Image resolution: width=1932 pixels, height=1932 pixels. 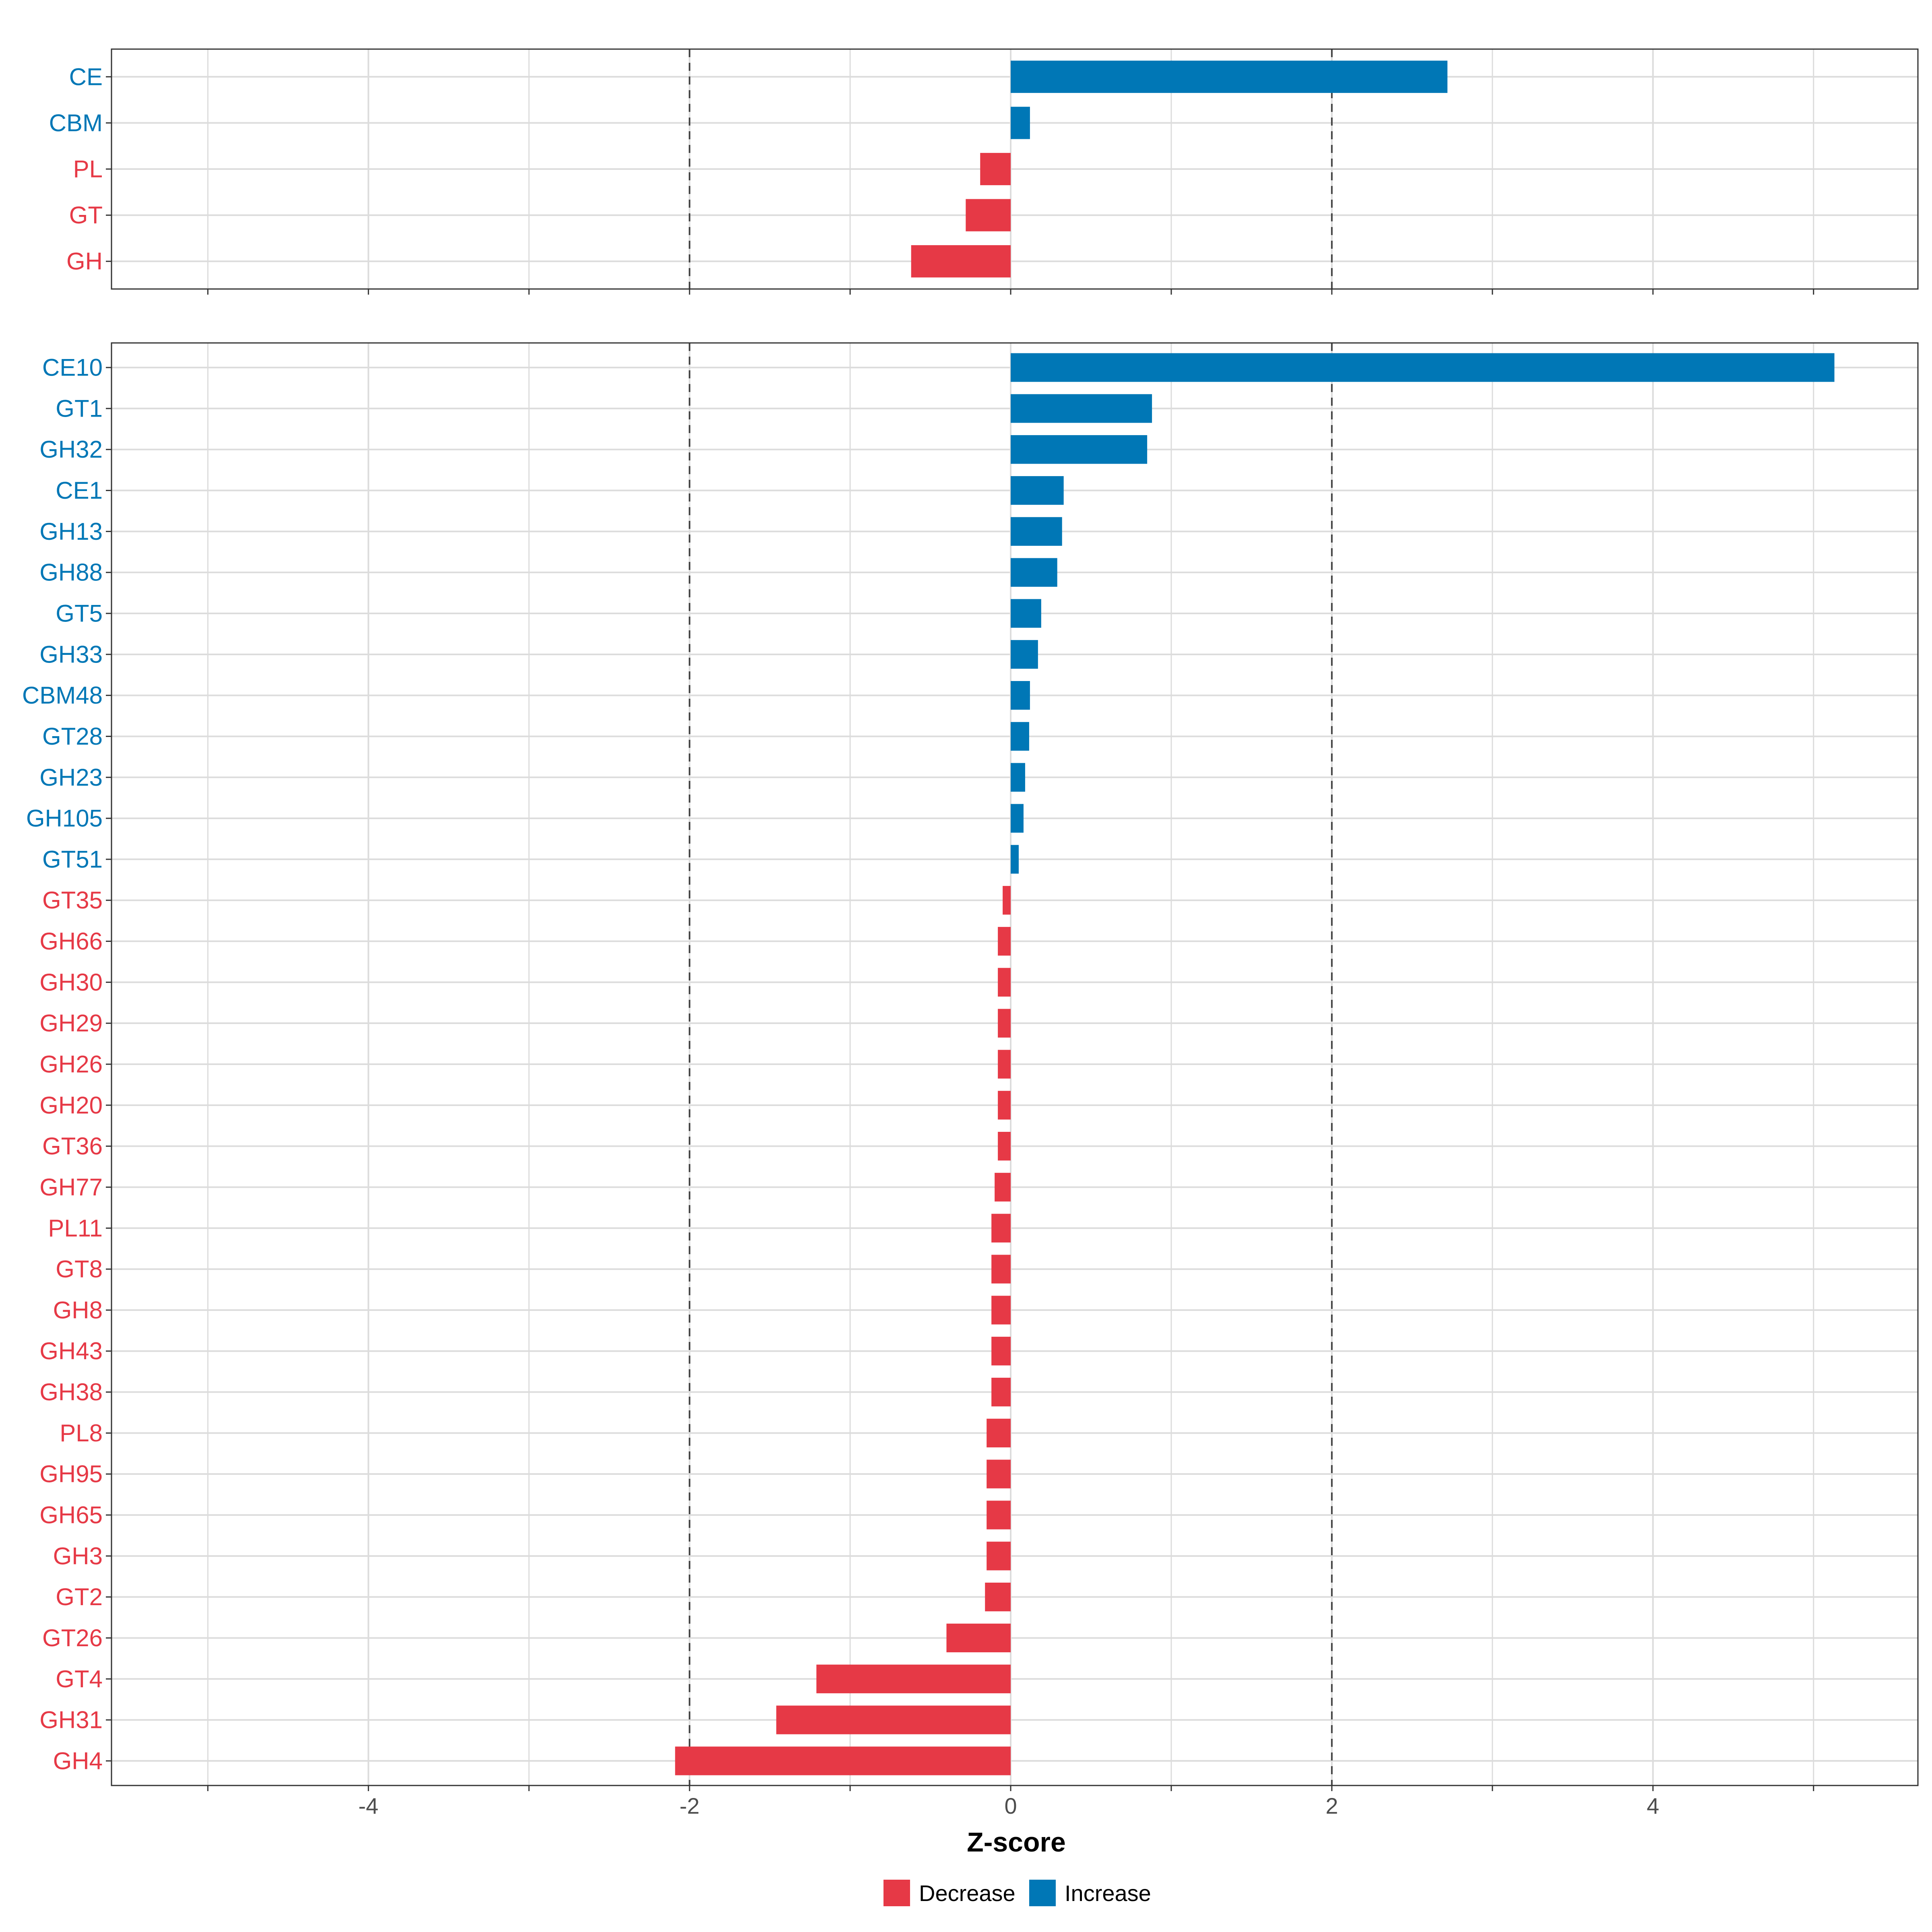 I want to click on bar-ce10, so click(x=1423, y=367).